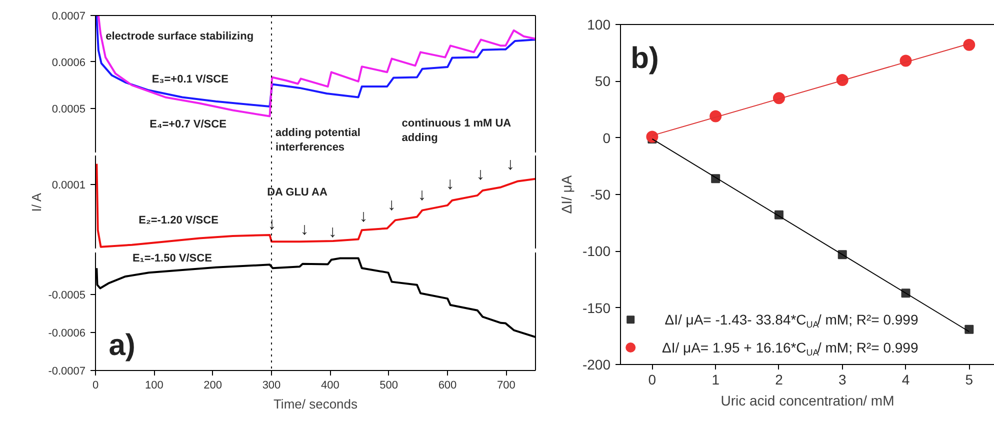 Image resolution: width=994 pixels, height=421 pixels. I want to click on annotation: continuous 1 mM UA adding, so click(457, 130).